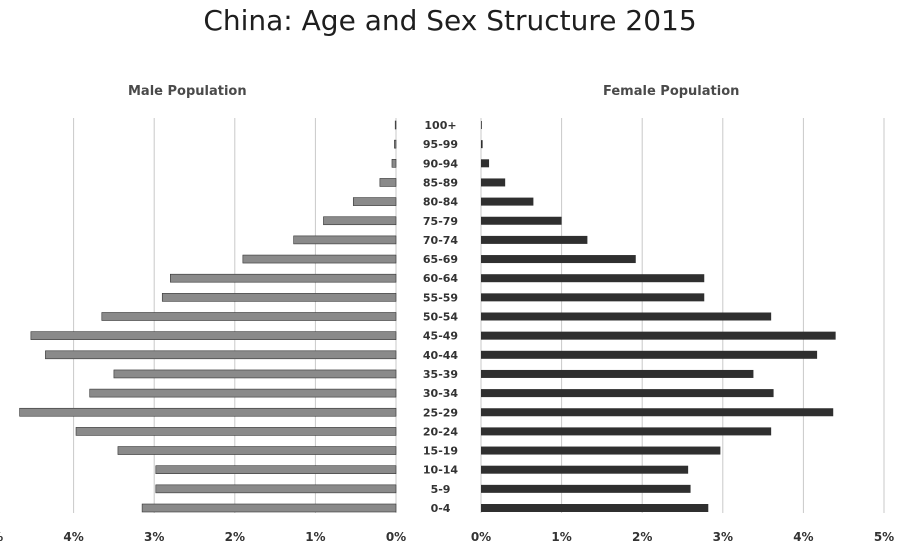  Describe the element at coordinates (441, 202) in the screenshot. I see `age-group-label: 80-84` at that location.